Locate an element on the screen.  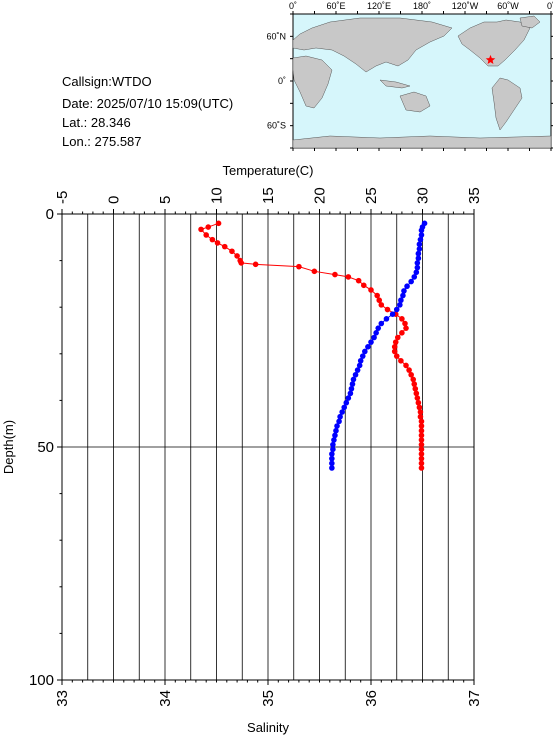
depth-axis: 0 50 100 is located at coordinates (45, 447).